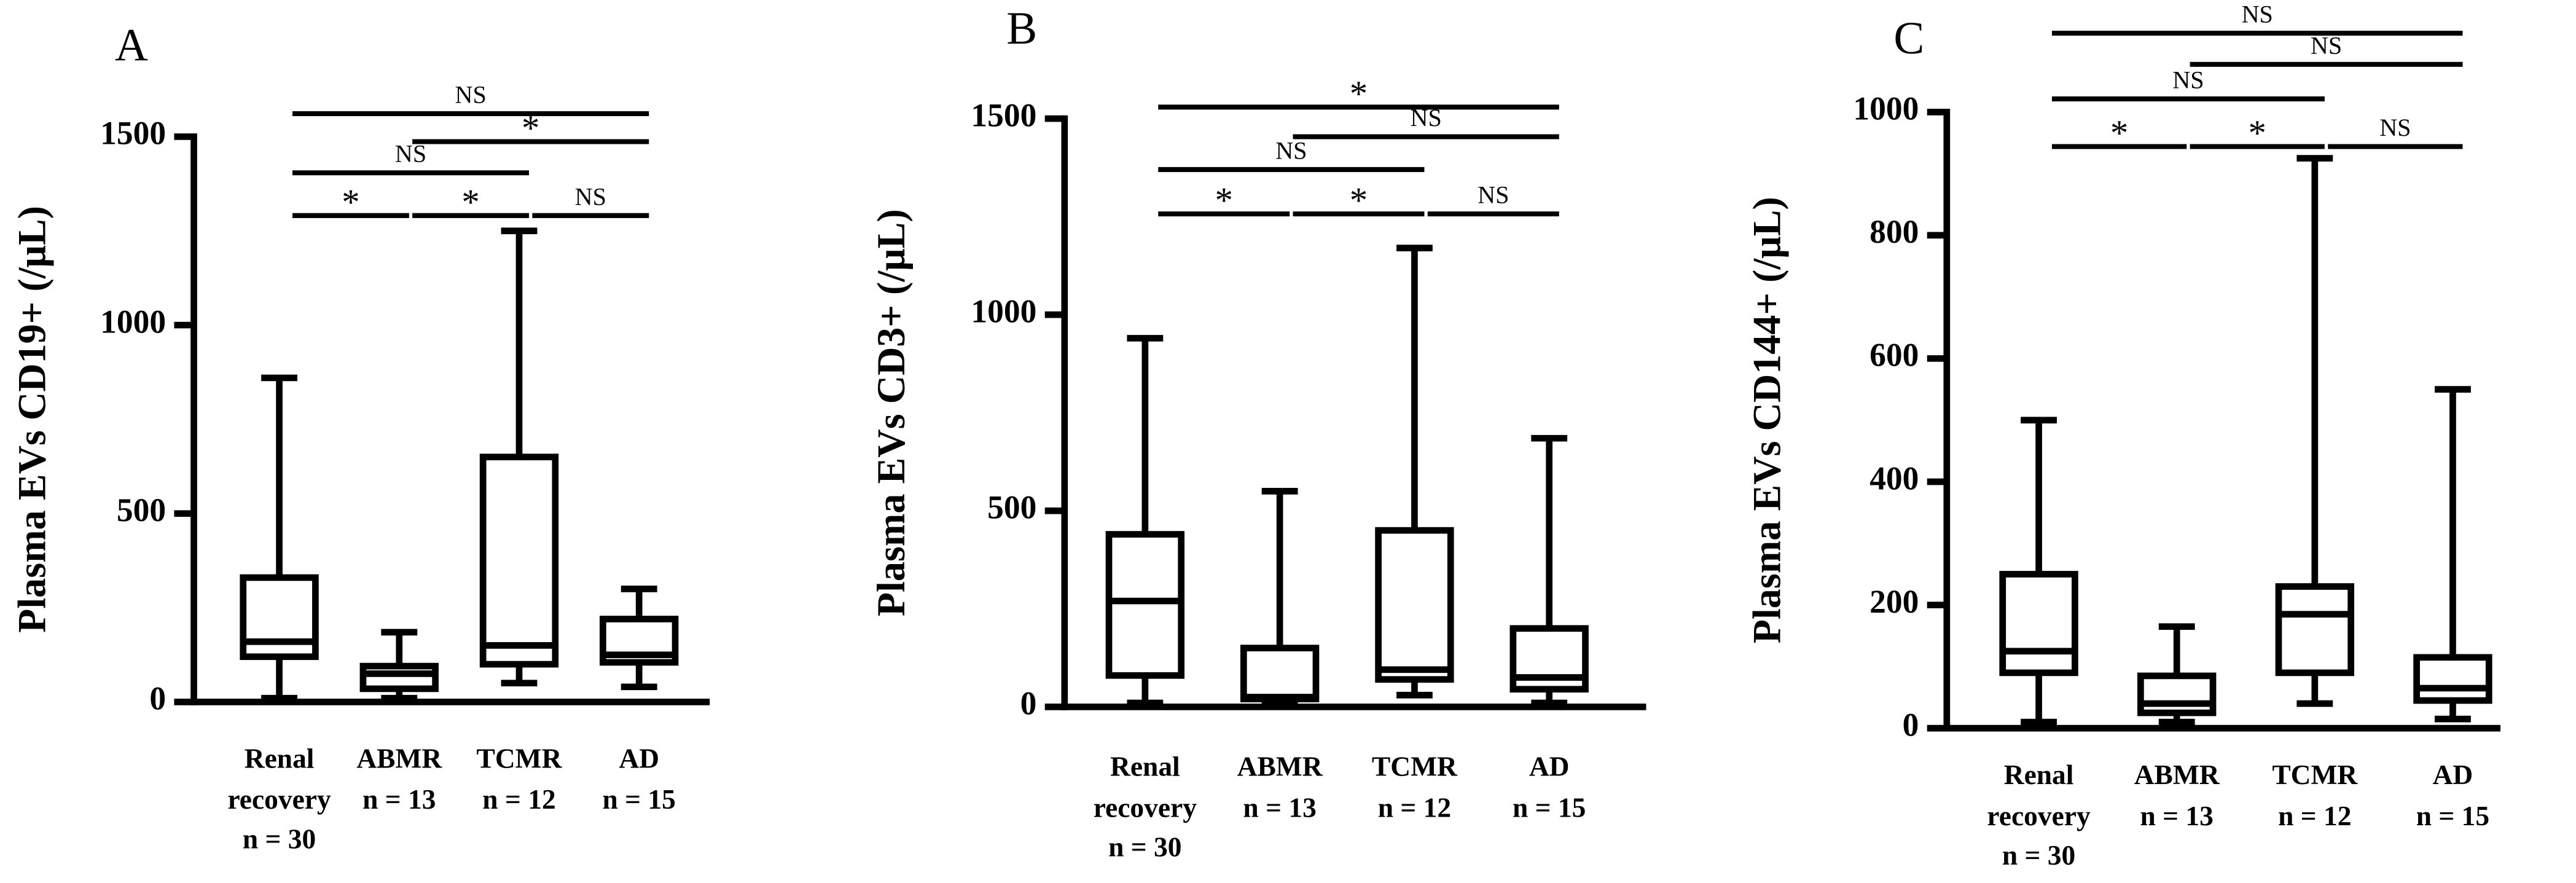  I want to click on y-tick-label: 400, so click(1894, 478).